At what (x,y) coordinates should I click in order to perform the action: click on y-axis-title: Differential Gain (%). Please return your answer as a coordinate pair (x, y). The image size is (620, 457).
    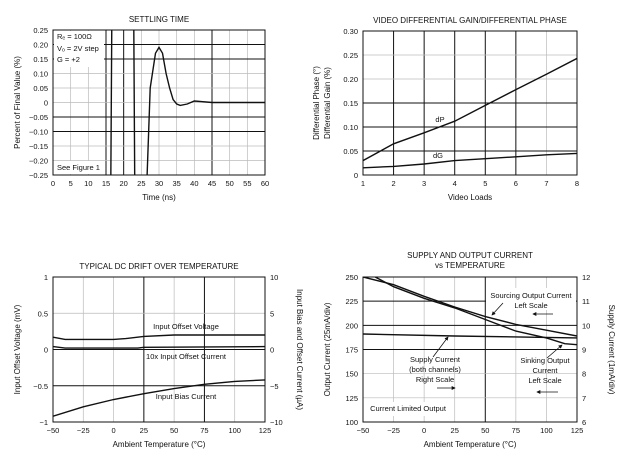
    Looking at the image, I should click on (327, 103).